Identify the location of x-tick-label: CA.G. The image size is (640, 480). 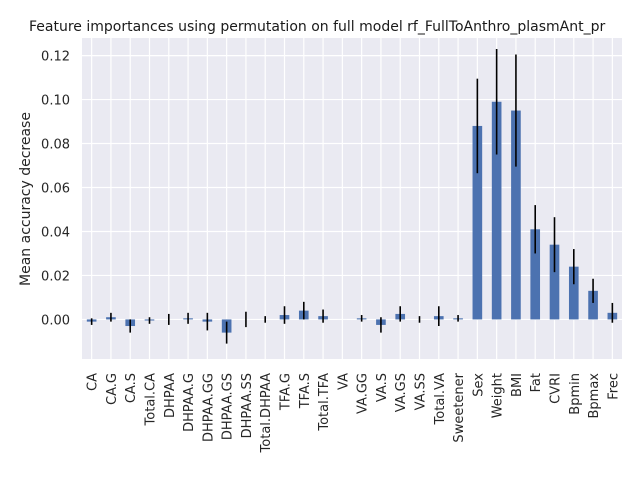
(112, 389).